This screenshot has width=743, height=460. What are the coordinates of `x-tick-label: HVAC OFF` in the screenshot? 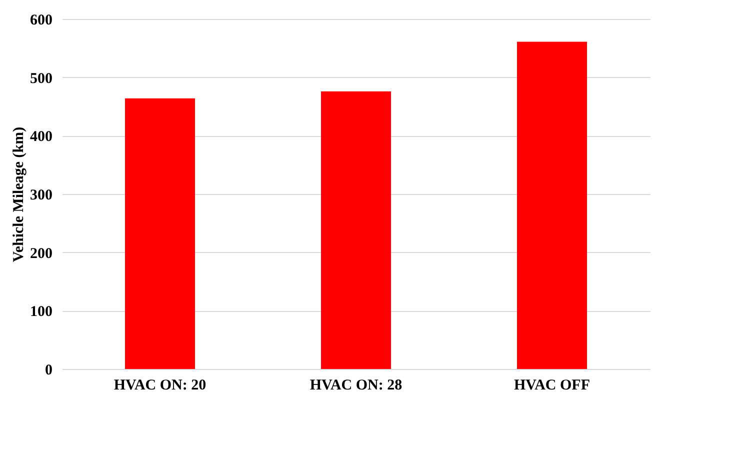 It's located at (552, 386).